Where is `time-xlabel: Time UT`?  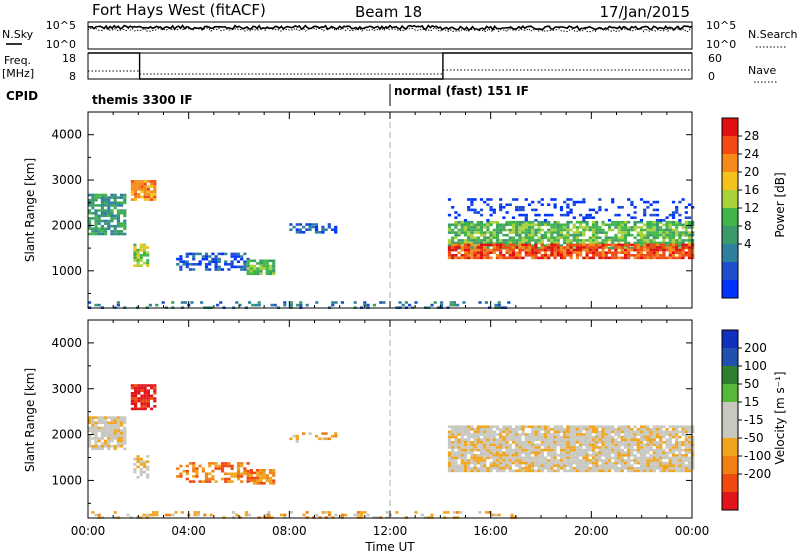
time-xlabel: Time UT is located at coordinates (389, 547).